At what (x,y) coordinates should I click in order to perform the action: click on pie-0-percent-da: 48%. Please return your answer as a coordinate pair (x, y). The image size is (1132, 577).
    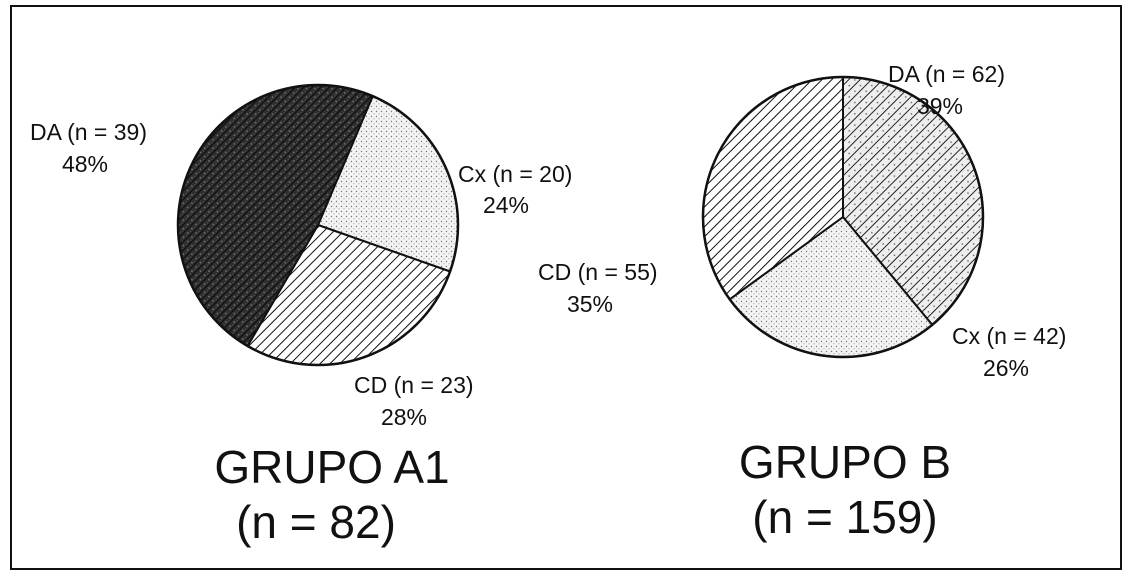
    Looking at the image, I should click on (85, 164).